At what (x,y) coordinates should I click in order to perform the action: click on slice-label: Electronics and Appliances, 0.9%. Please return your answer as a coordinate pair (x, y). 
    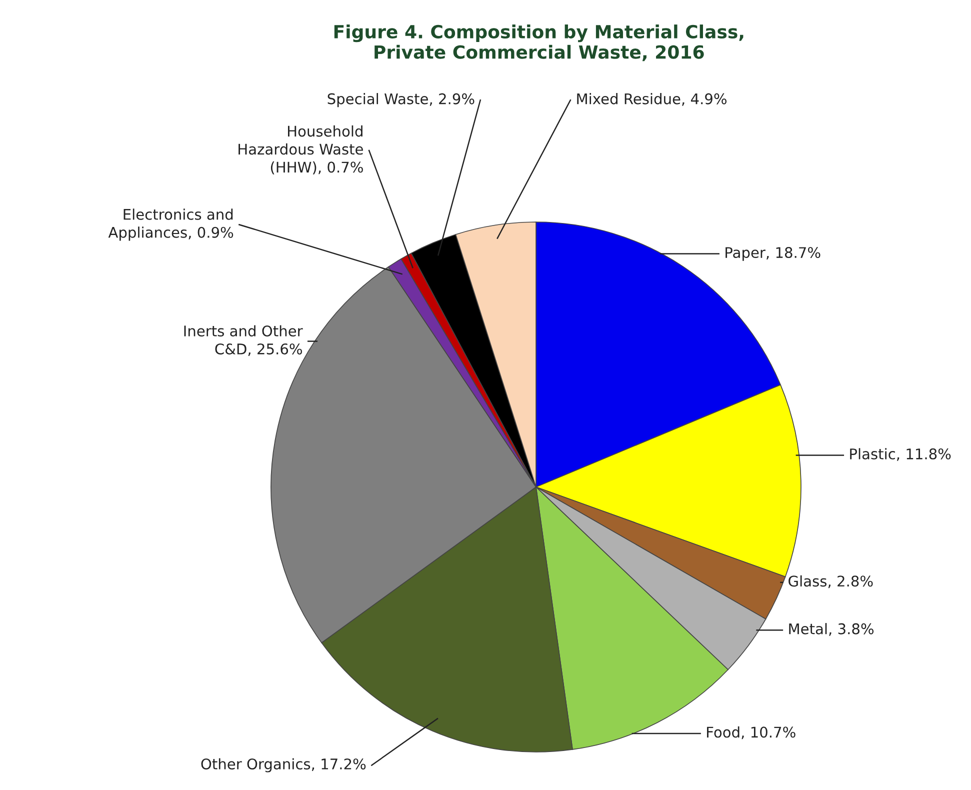
    Looking at the image, I should click on (171, 224).